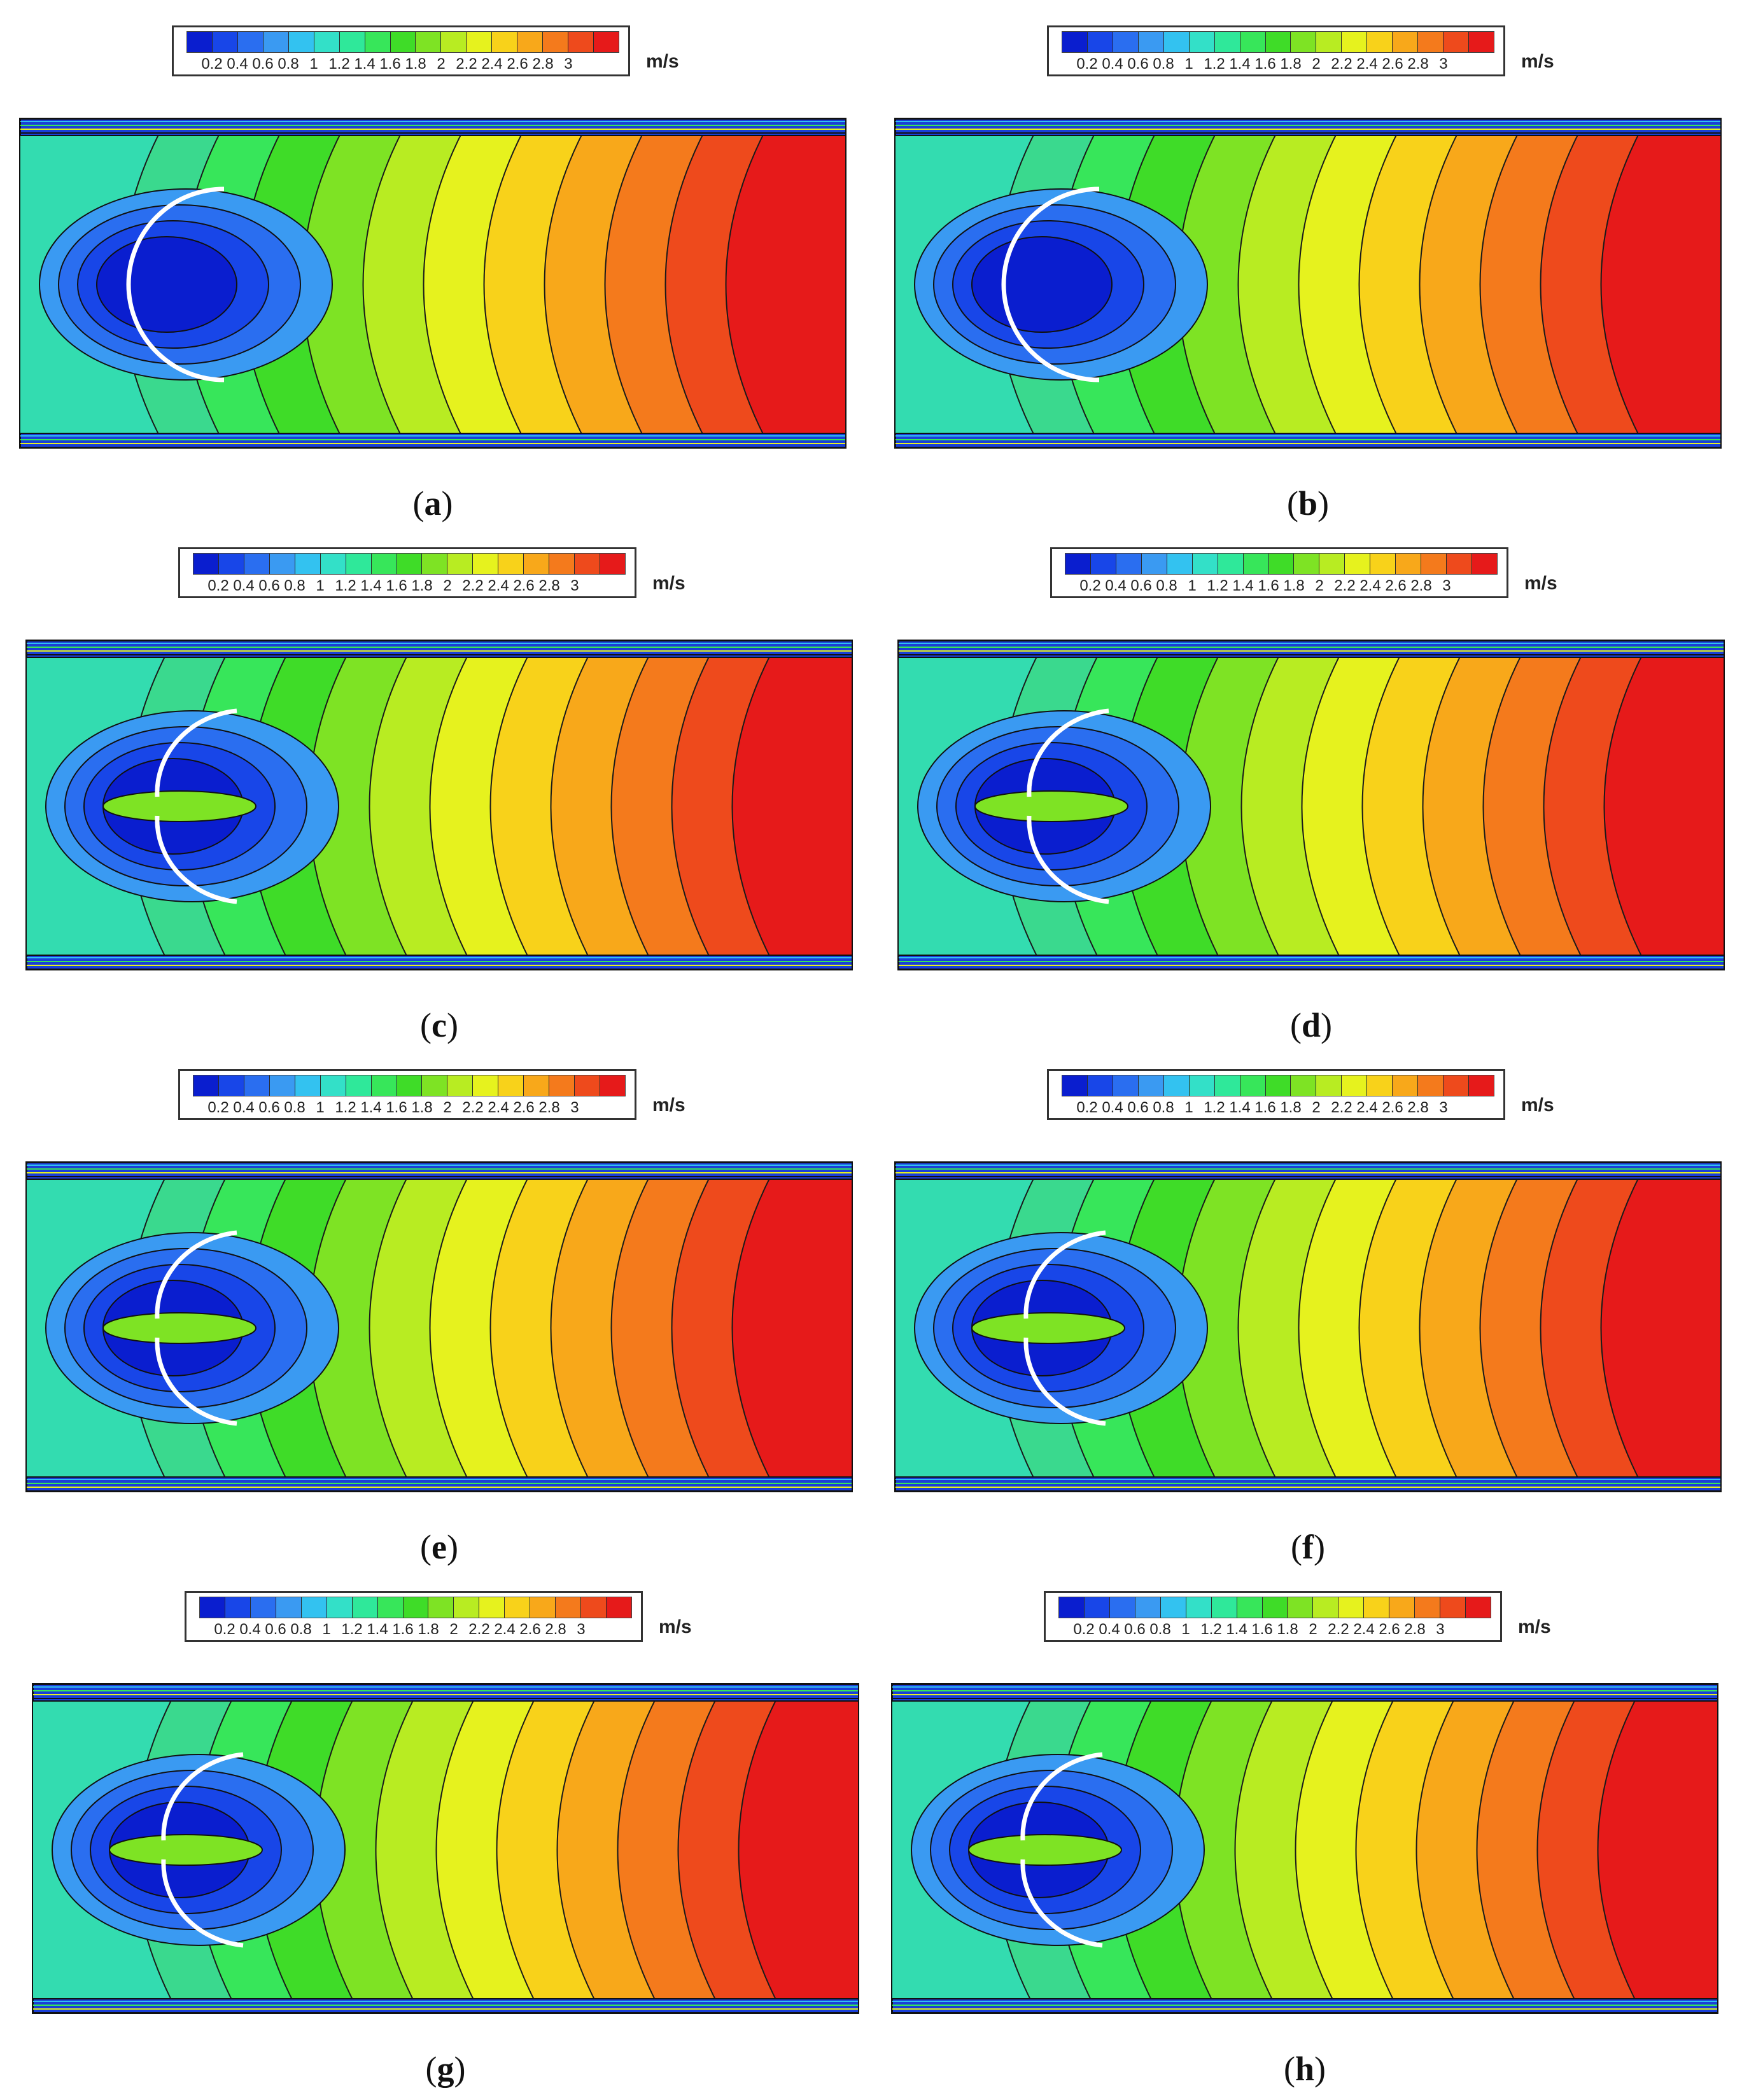 This screenshot has width=1742, height=2100. I want to click on panel-label-letter: e, so click(439, 1547).